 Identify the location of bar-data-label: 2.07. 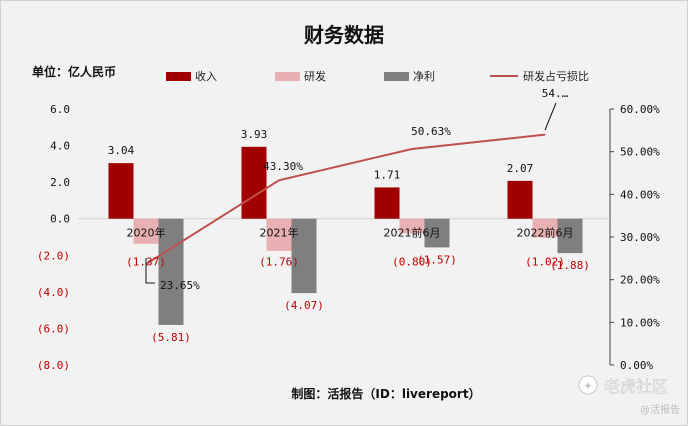
(520, 168).